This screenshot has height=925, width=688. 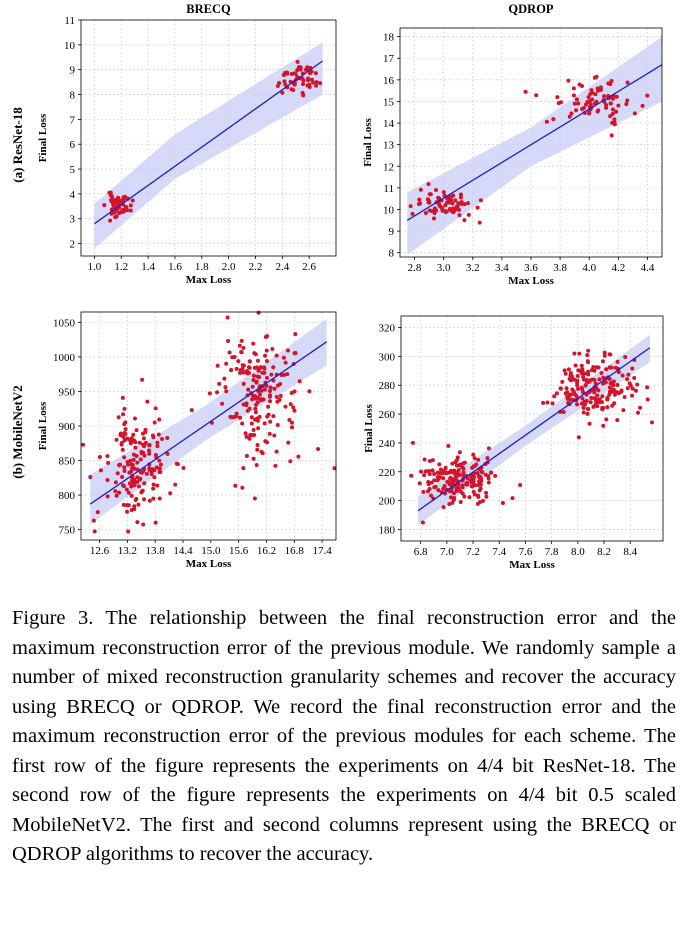 What do you see at coordinates (387, 386) in the screenshot?
I see `y-tick-label: 280` at bounding box center [387, 386].